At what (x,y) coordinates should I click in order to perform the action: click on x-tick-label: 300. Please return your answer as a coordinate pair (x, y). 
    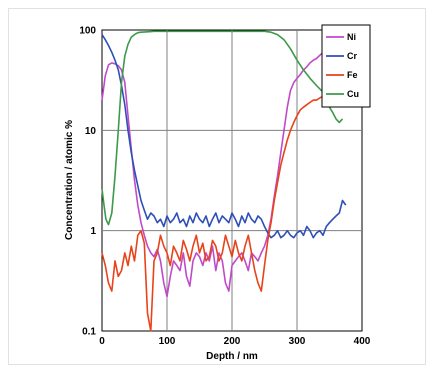
    Looking at the image, I should click on (297, 341).